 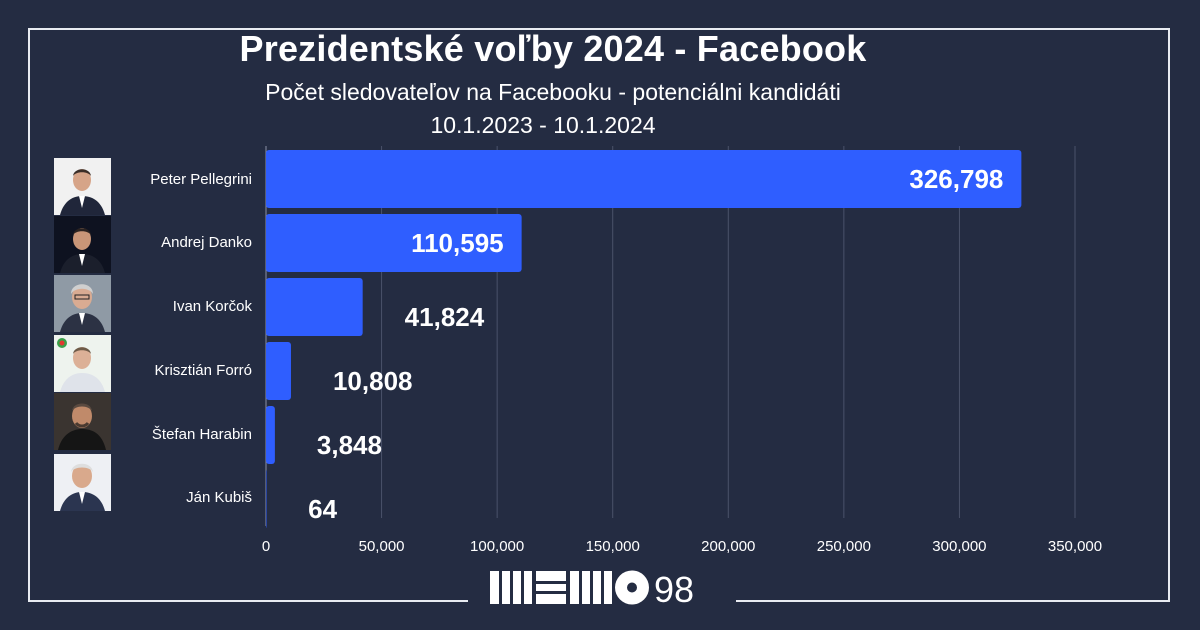 I want to click on chart-title: Prezidentské voľby 2024 - Facebook, so click(x=553, y=48).